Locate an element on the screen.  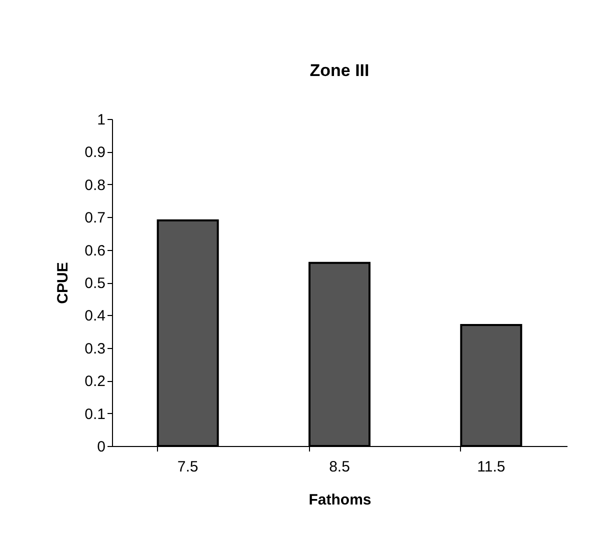
x-axis-title: Fathoms is located at coordinates (340, 500).